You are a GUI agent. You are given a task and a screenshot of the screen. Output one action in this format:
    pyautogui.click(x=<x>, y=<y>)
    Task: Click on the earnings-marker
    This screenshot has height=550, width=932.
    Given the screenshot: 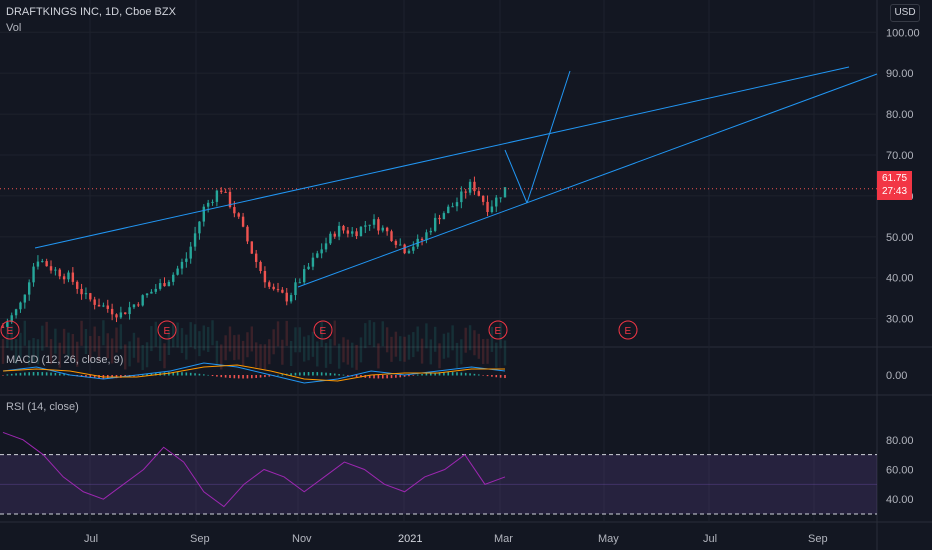 What is the action you would take?
    pyautogui.click(x=10, y=330)
    